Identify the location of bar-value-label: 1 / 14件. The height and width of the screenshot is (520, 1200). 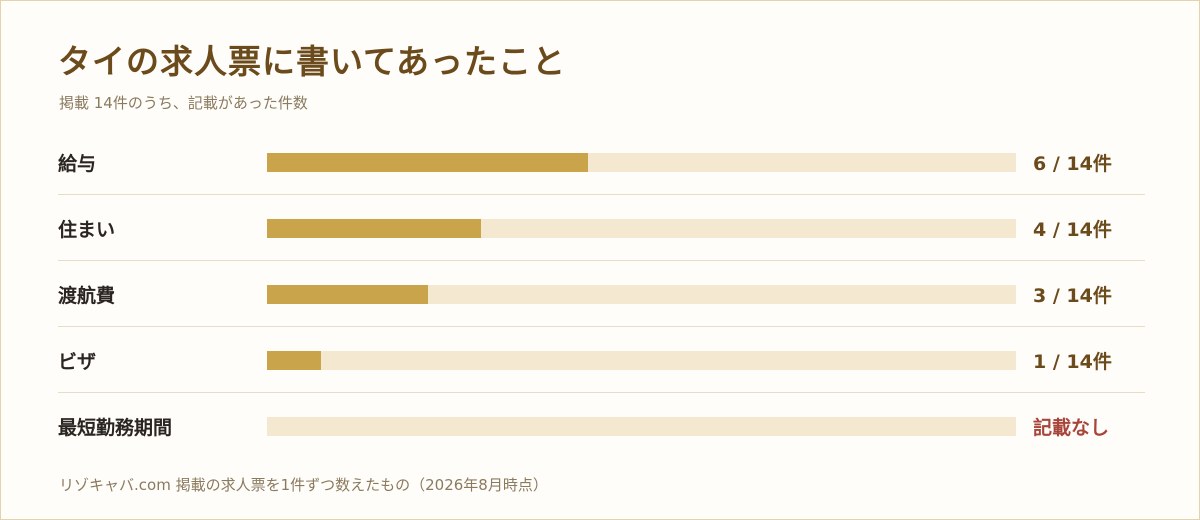
(1072, 361).